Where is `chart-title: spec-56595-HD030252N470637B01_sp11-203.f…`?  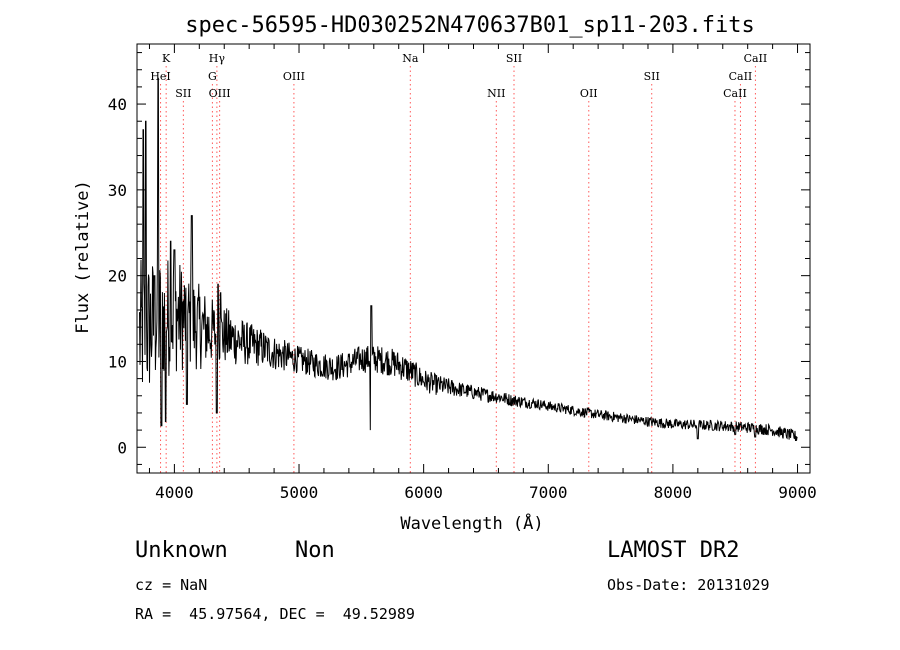
chart-title: spec-56595-HD030252N470637B01_sp11-203.f… is located at coordinates (470, 25).